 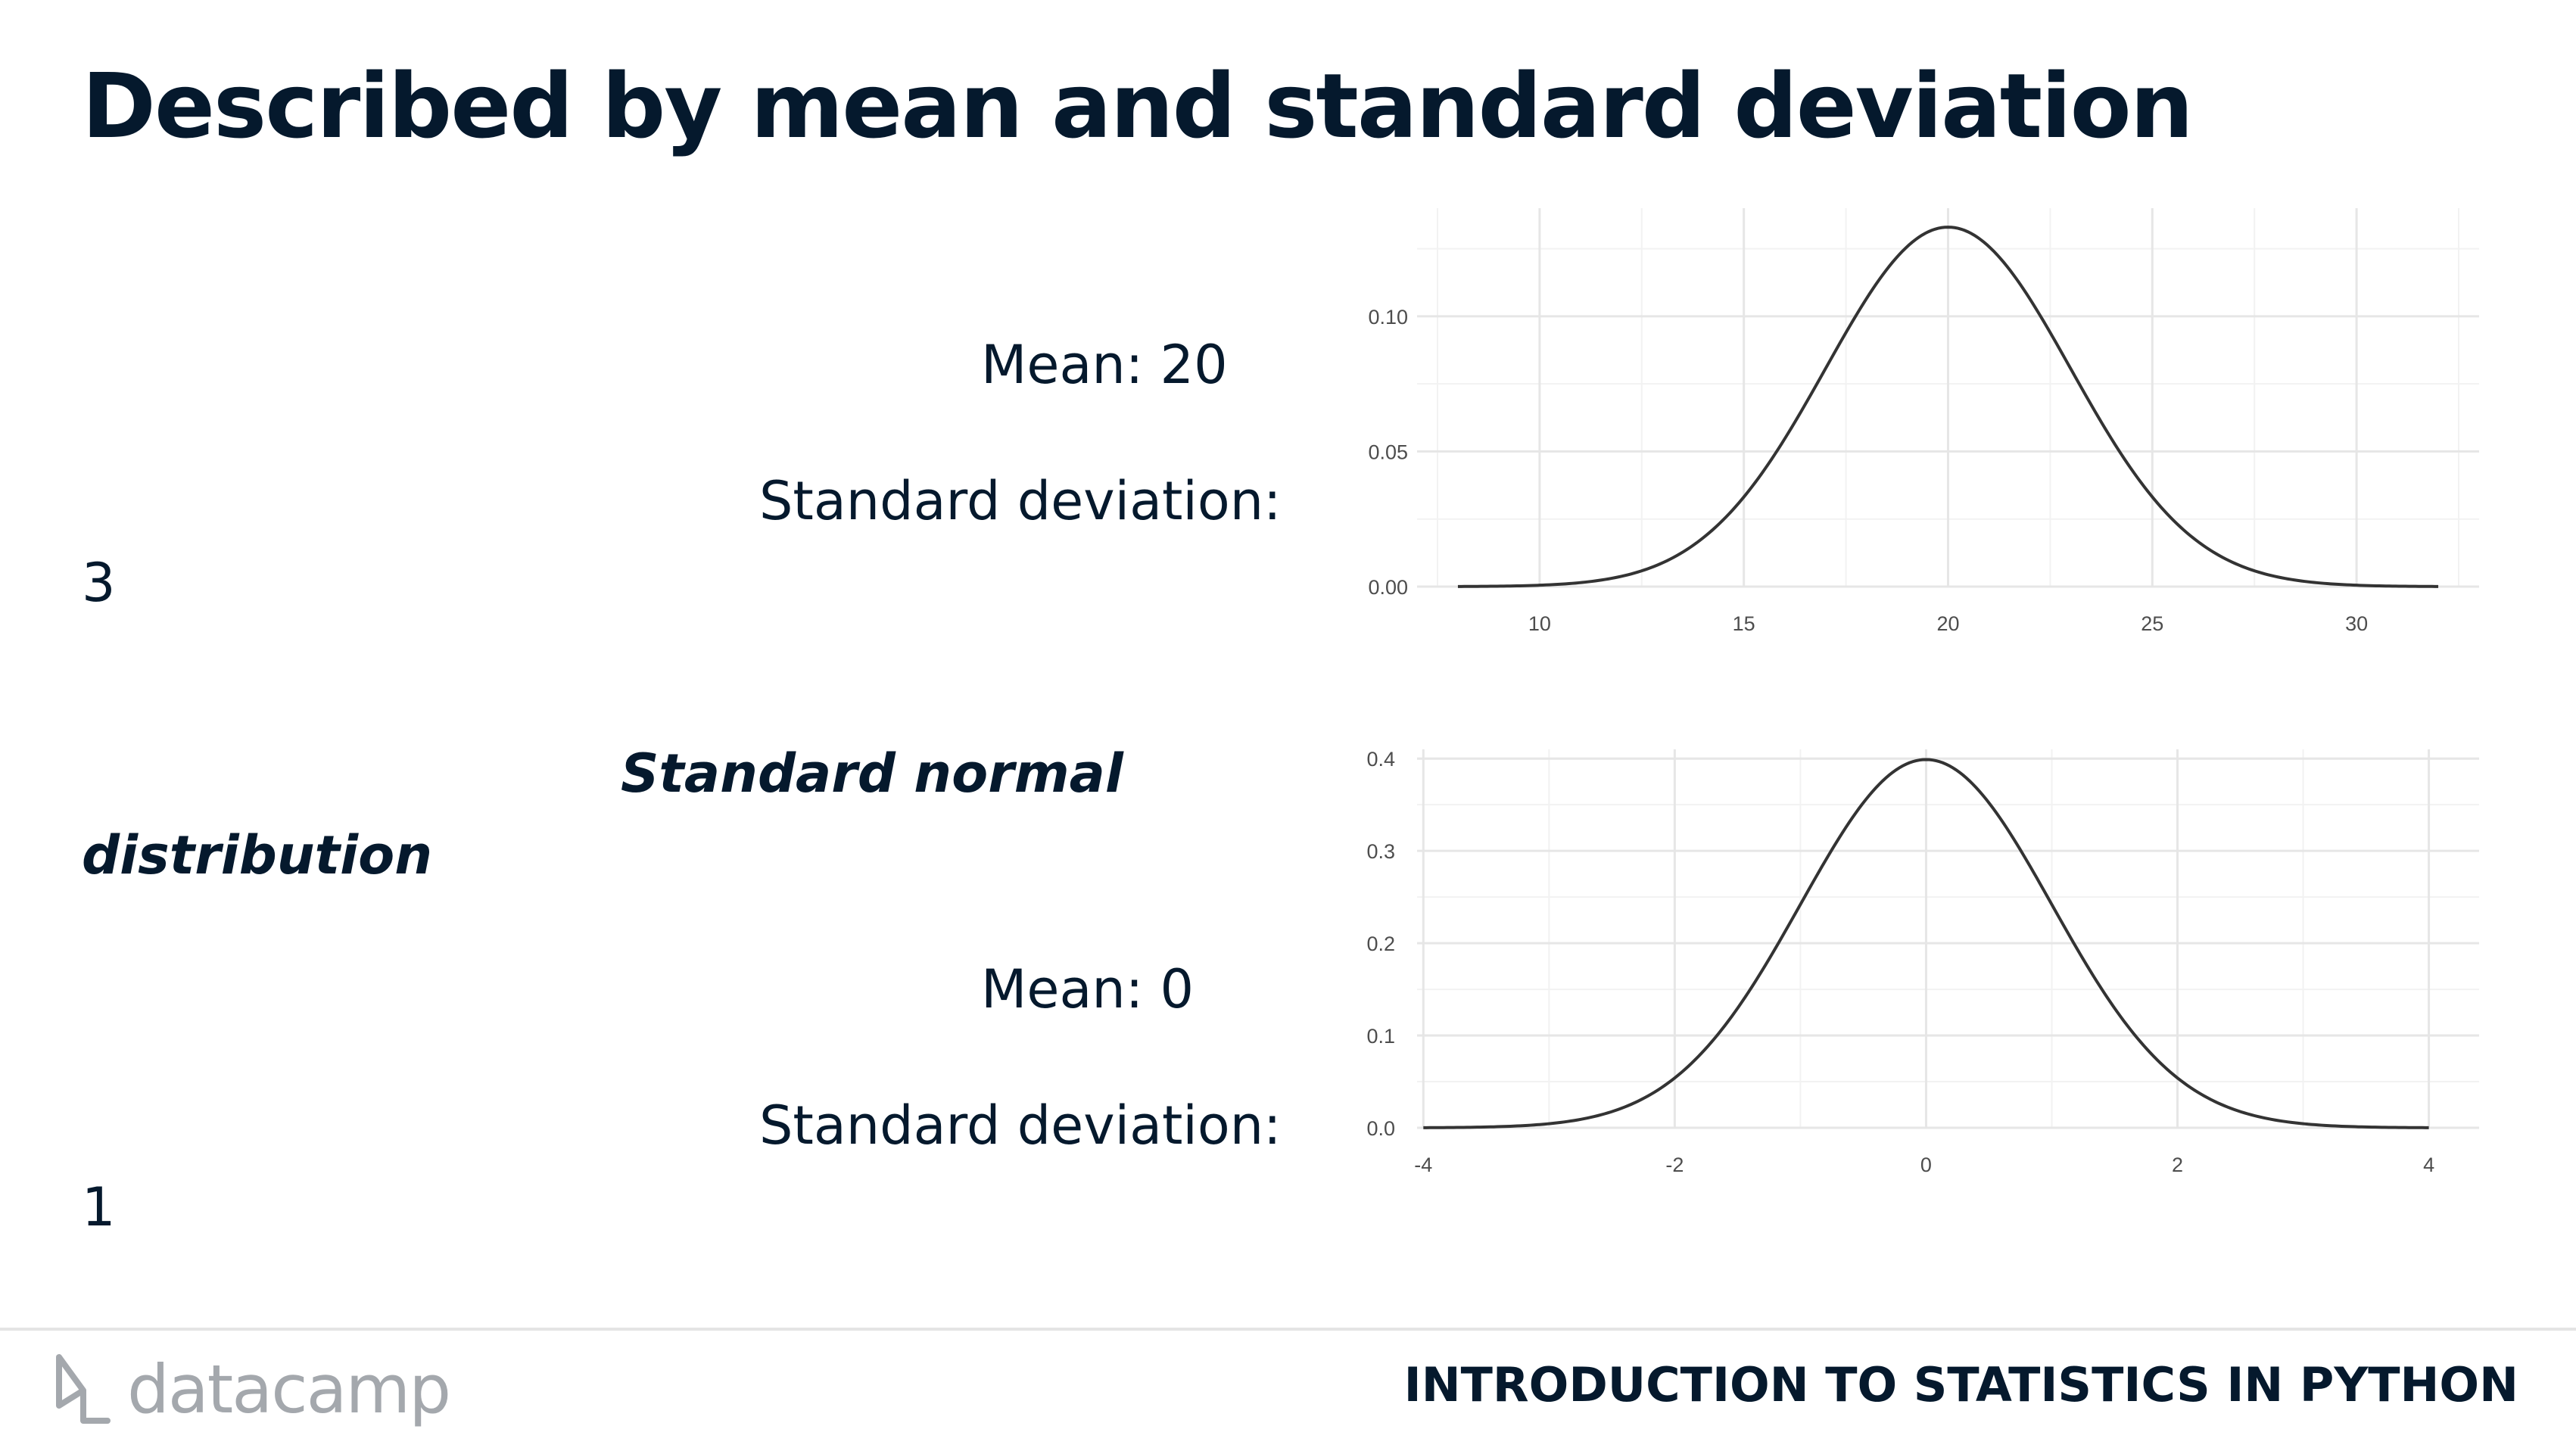 I want to click on y-tick-label: 0.00, so click(x=1388, y=587).